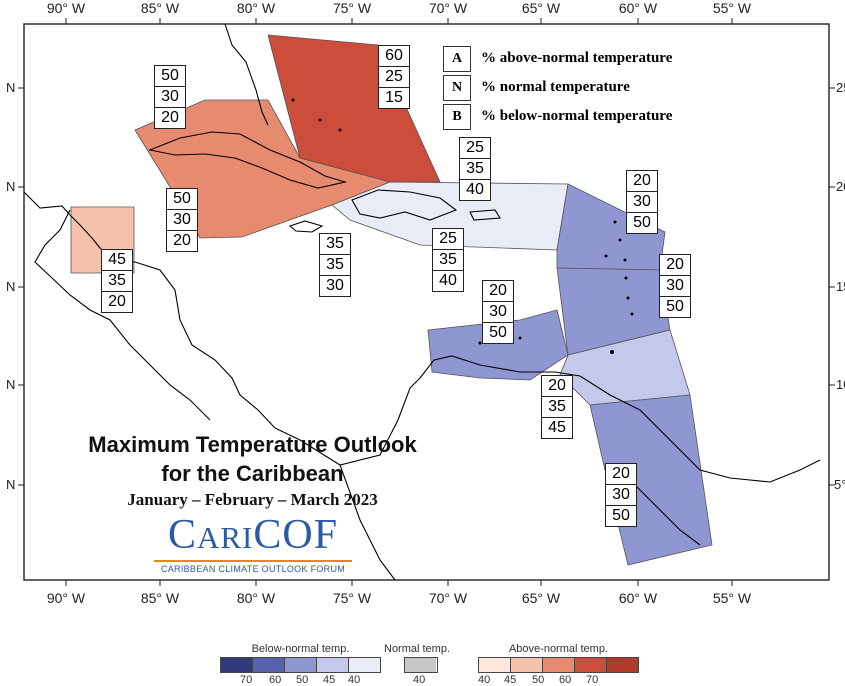 Image resolution: width=845 pixels, height=686 pixels. I want to click on prob-above: 50, so click(170, 76).